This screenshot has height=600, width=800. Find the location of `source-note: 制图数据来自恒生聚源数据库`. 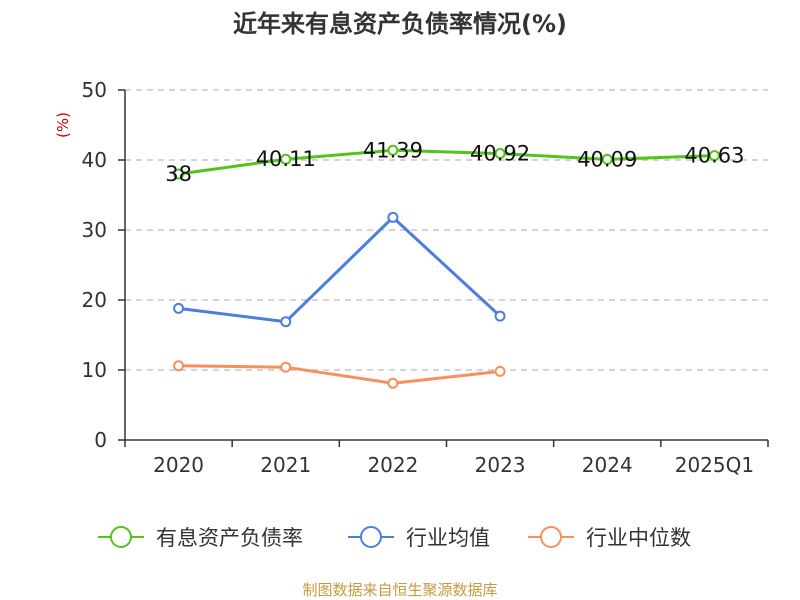

source-note: 制图数据来自恒生聚源数据库 is located at coordinates (399, 590).